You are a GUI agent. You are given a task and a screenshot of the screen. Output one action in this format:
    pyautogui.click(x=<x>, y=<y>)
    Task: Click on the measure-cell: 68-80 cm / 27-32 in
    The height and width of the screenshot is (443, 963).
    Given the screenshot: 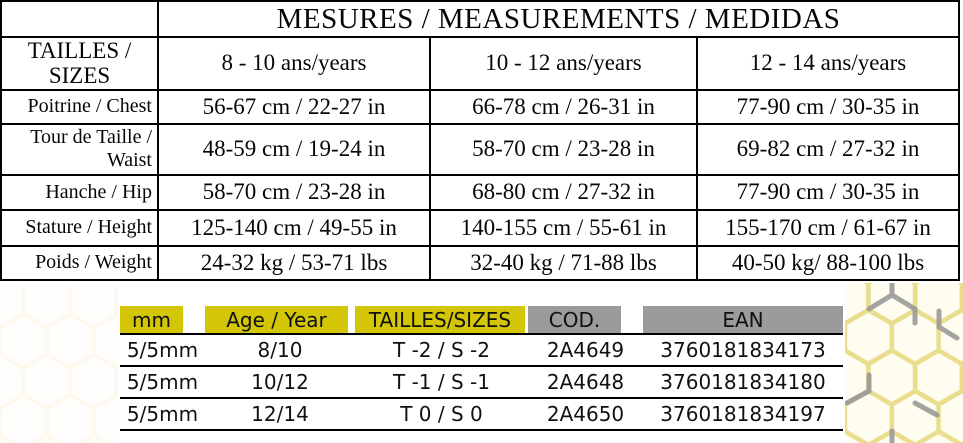 What is the action you would take?
    pyautogui.click(x=563, y=192)
    